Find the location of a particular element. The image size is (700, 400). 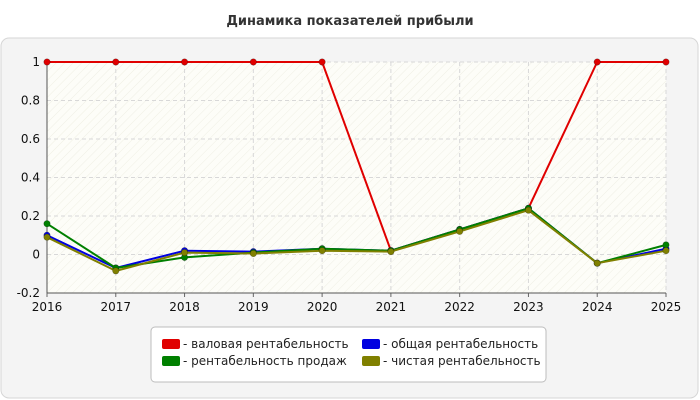

y-tick-label: 0.4 is located at coordinates (30, 178).